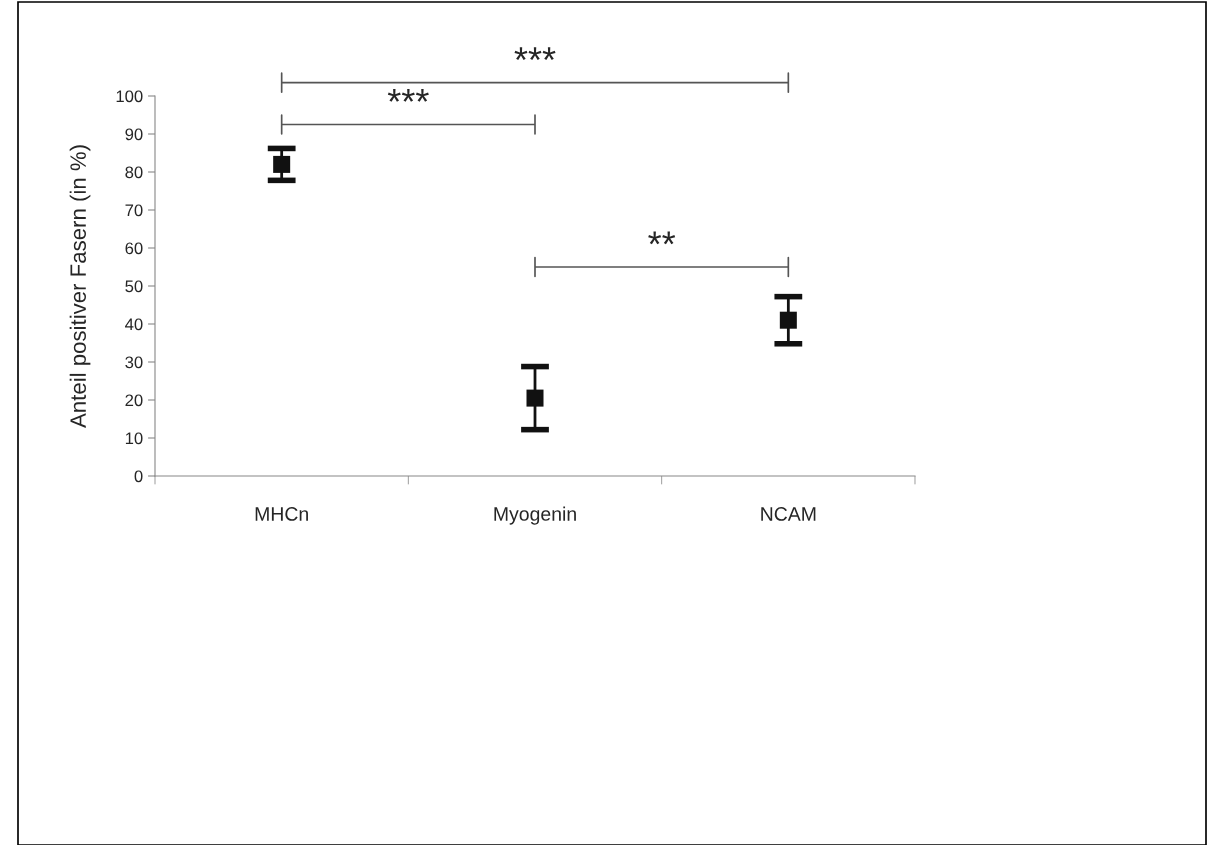 This screenshot has width=1208, height=845. Describe the element at coordinates (134, 400) in the screenshot. I see `y-tick-label: 20` at that location.